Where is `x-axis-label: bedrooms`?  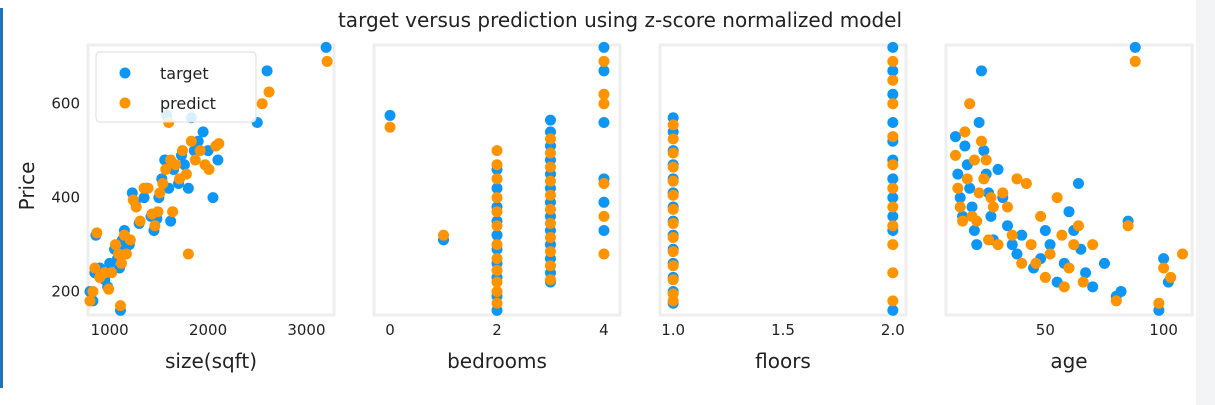 x-axis-label: bedrooms is located at coordinates (497, 361).